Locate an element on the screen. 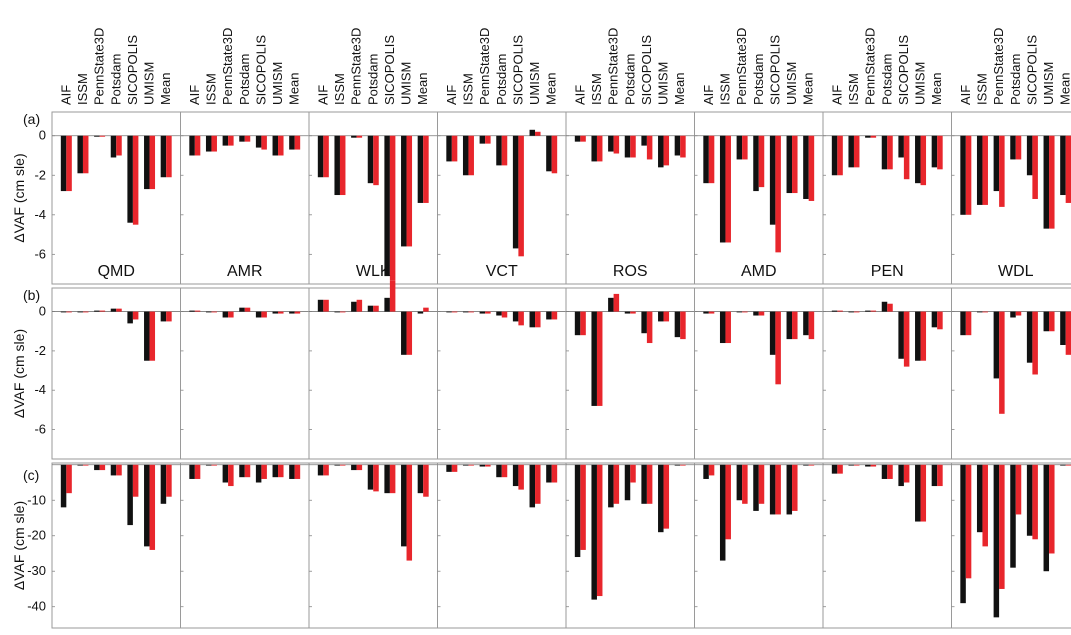 This screenshot has height=635, width=1071. bar-pen-potsdam-s1 is located at coordinates (884, 306).